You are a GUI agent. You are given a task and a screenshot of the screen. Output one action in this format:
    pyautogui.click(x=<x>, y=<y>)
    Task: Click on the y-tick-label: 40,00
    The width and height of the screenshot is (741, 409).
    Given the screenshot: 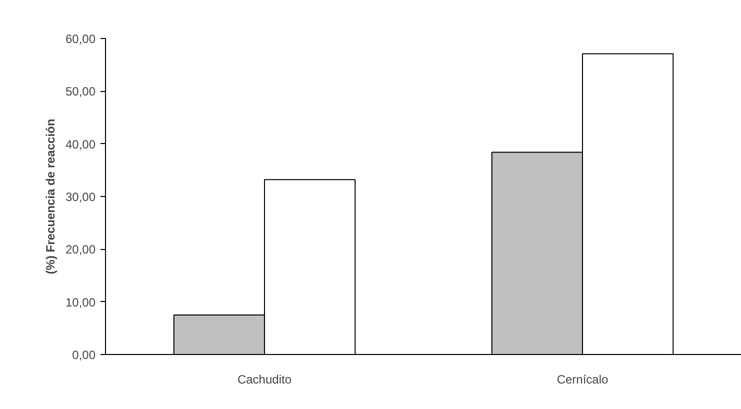 What is the action you would take?
    pyautogui.click(x=80, y=144)
    